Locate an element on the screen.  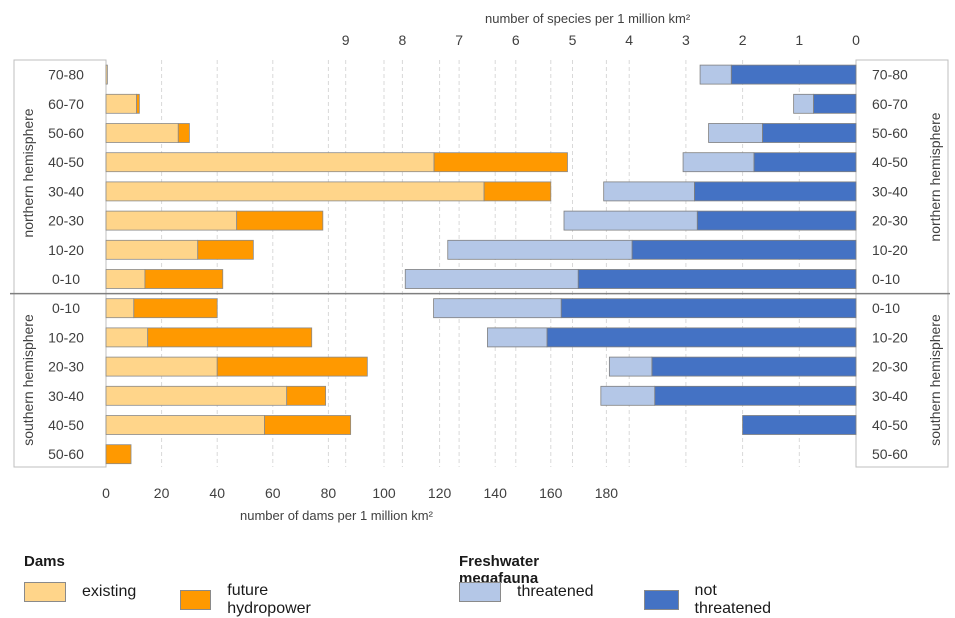
existing-swatch is located at coordinates (45, 592).